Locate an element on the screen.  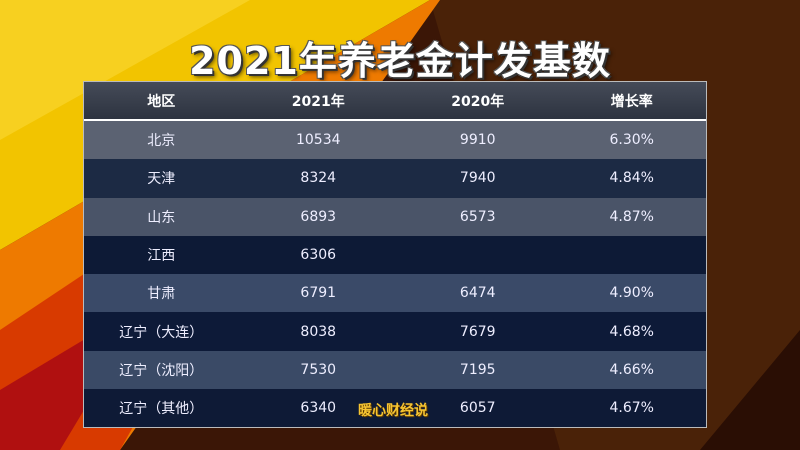
cell-region: 江西 is located at coordinates (161, 256).